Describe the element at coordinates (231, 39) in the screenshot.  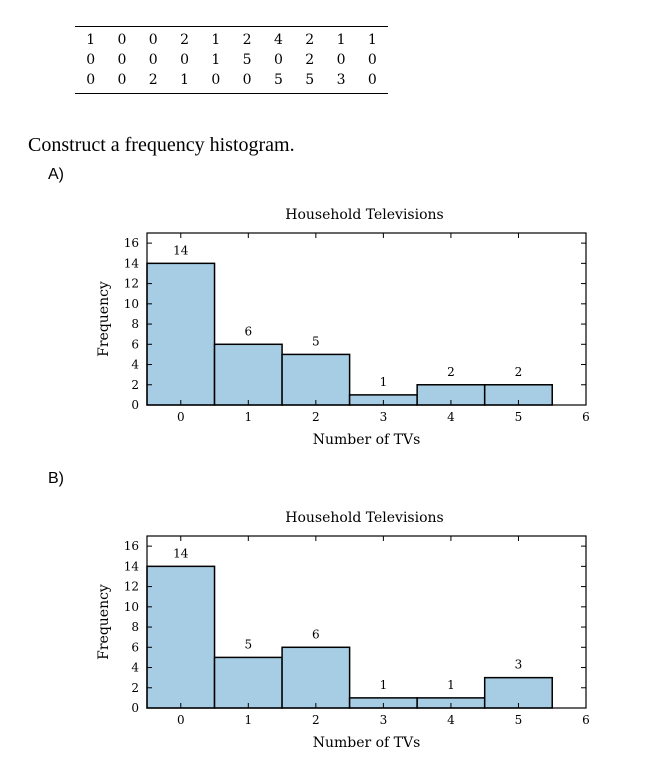
I see `table-row: 1 0 0 2 1 2 4 2 1 1` at that location.